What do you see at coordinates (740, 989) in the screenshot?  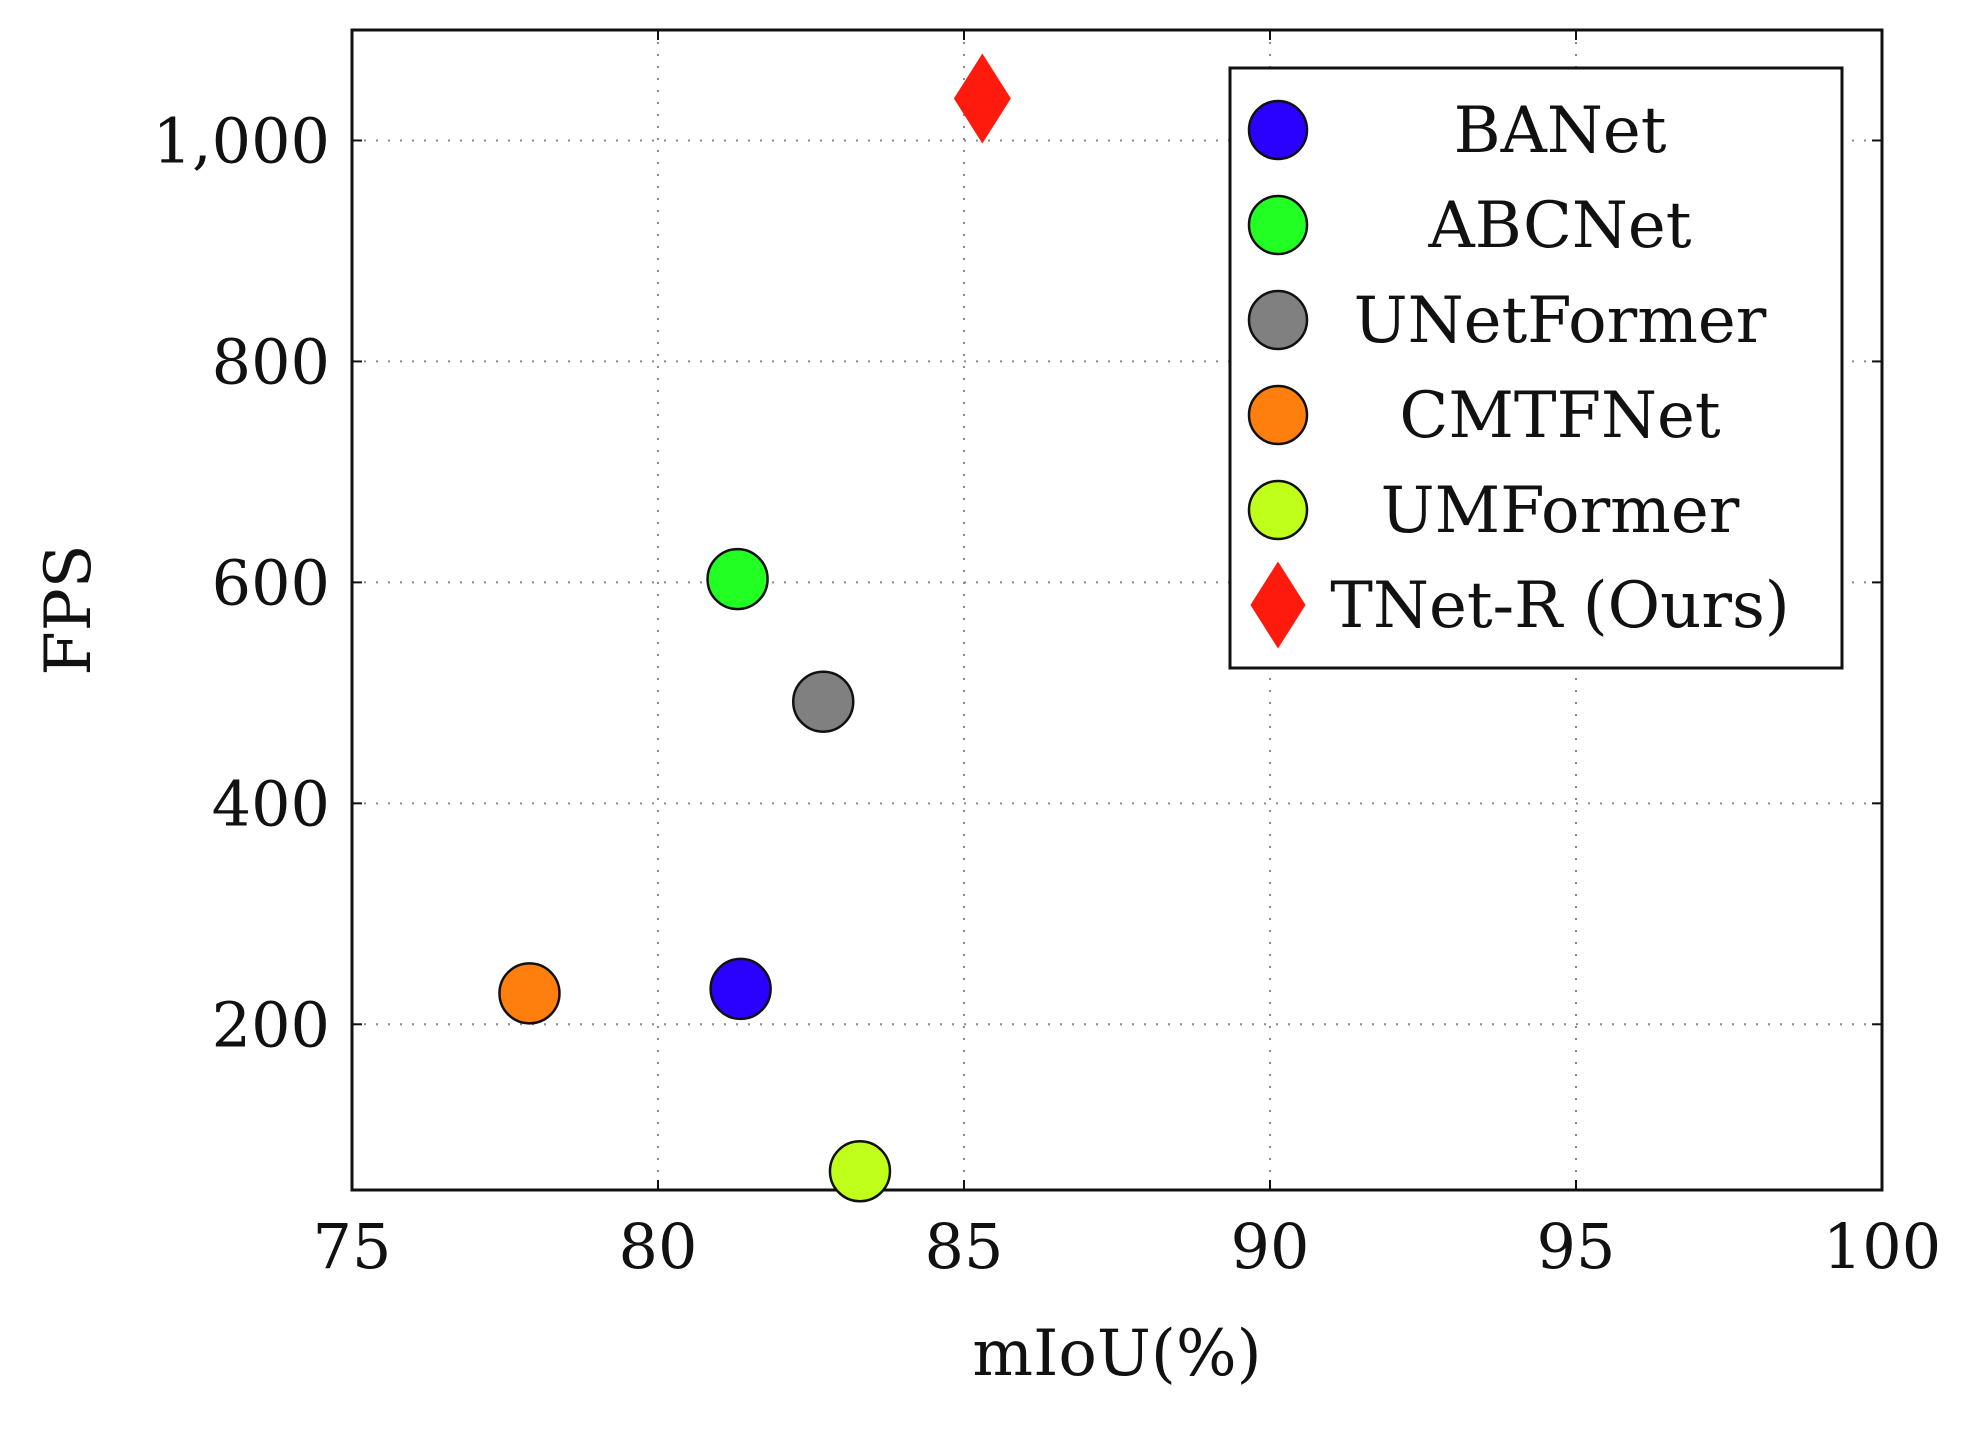 I see `data-point-banet` at bounding box center [740, 989].